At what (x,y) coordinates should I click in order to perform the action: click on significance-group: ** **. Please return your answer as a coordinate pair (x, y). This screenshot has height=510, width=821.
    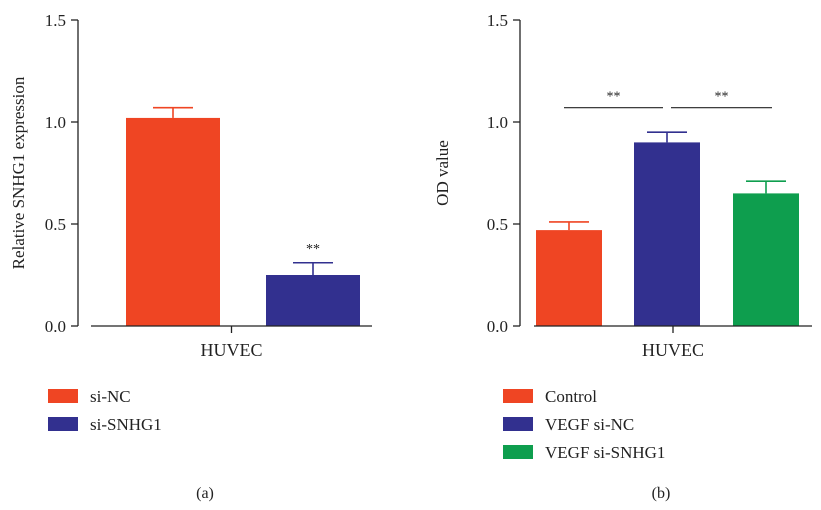
    Looking at the image, I should click on (668, 99).